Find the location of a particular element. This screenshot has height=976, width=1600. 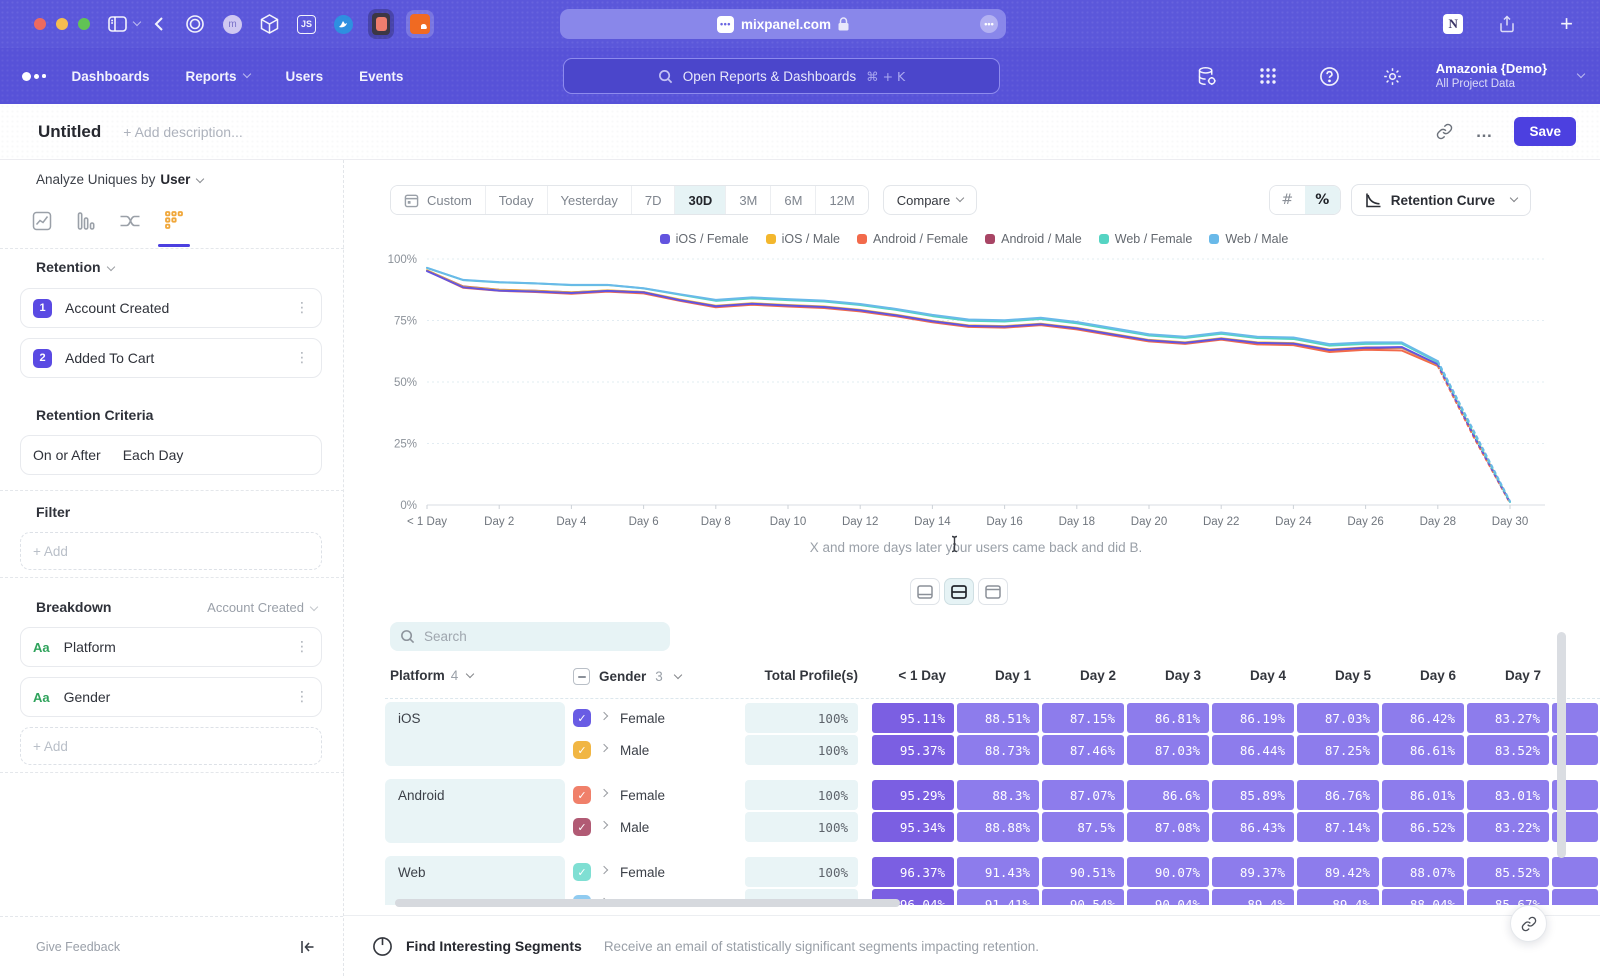

retention-value-cell: 86.81% is located at coordinates (1168, 718).